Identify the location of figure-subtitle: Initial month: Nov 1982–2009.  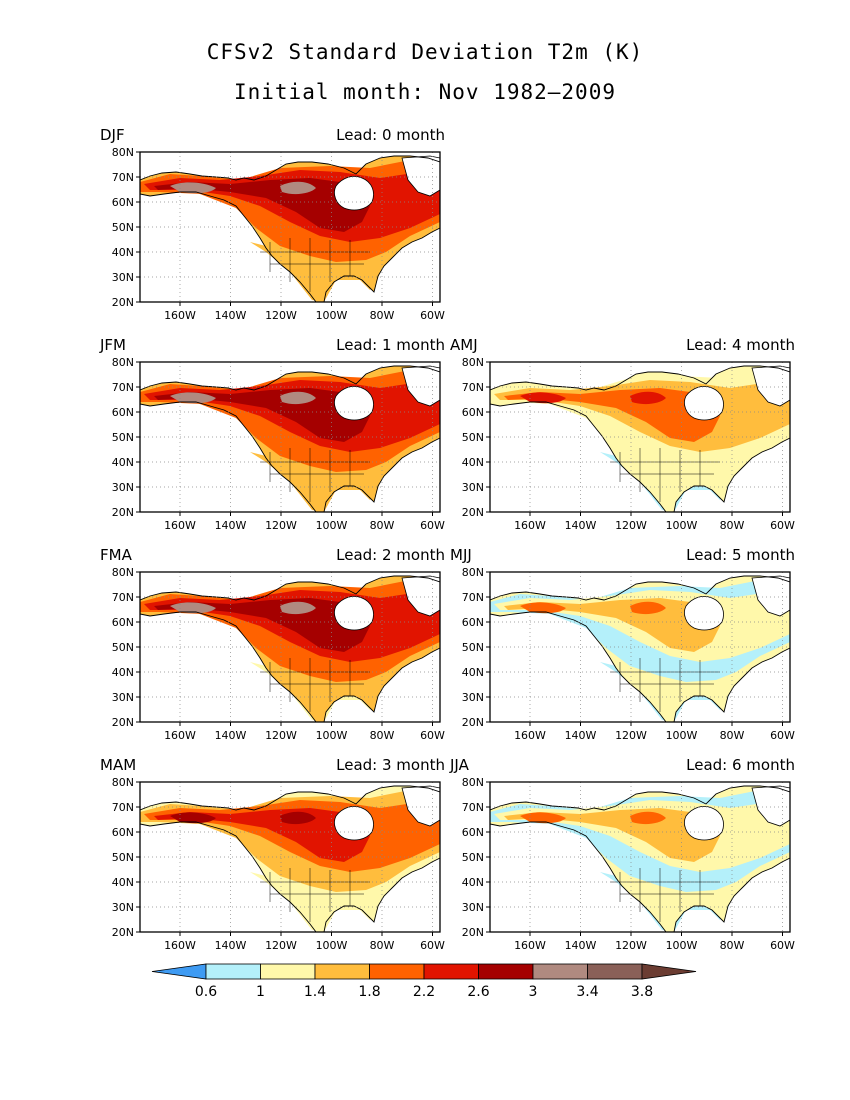
(424, 92).